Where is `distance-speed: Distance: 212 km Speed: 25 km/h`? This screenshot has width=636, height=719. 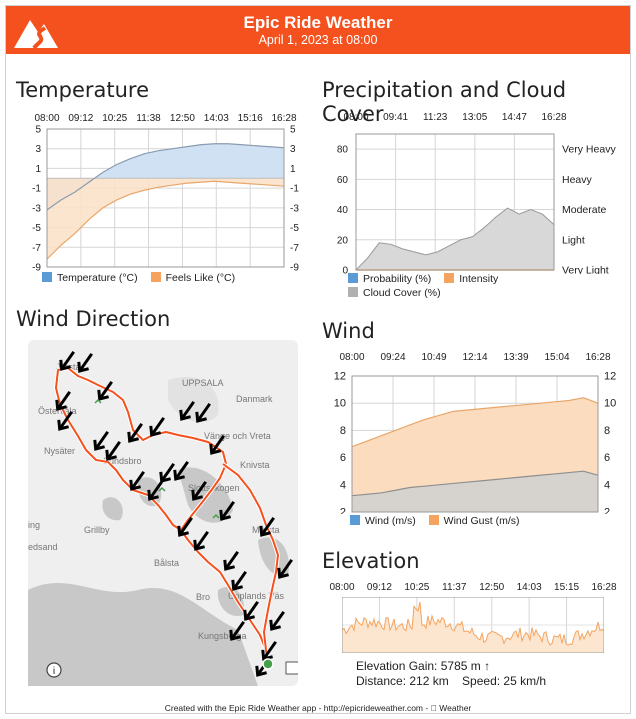
distance-speed: Distance: 212 km Speed: 25 km/h is located at coordinates (451, 681).